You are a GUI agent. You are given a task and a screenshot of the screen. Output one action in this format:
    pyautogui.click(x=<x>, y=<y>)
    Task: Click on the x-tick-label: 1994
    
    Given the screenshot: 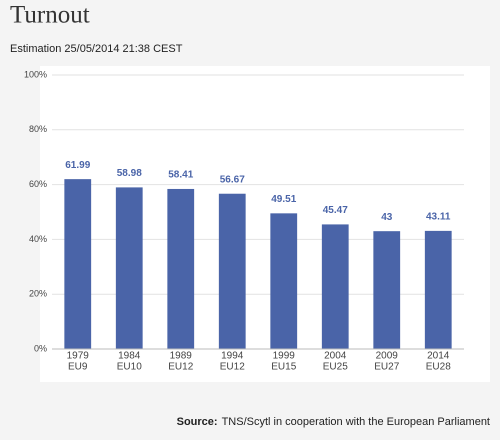 What is the action you would take?
    pyautogui.click(x=232, y=356)
    